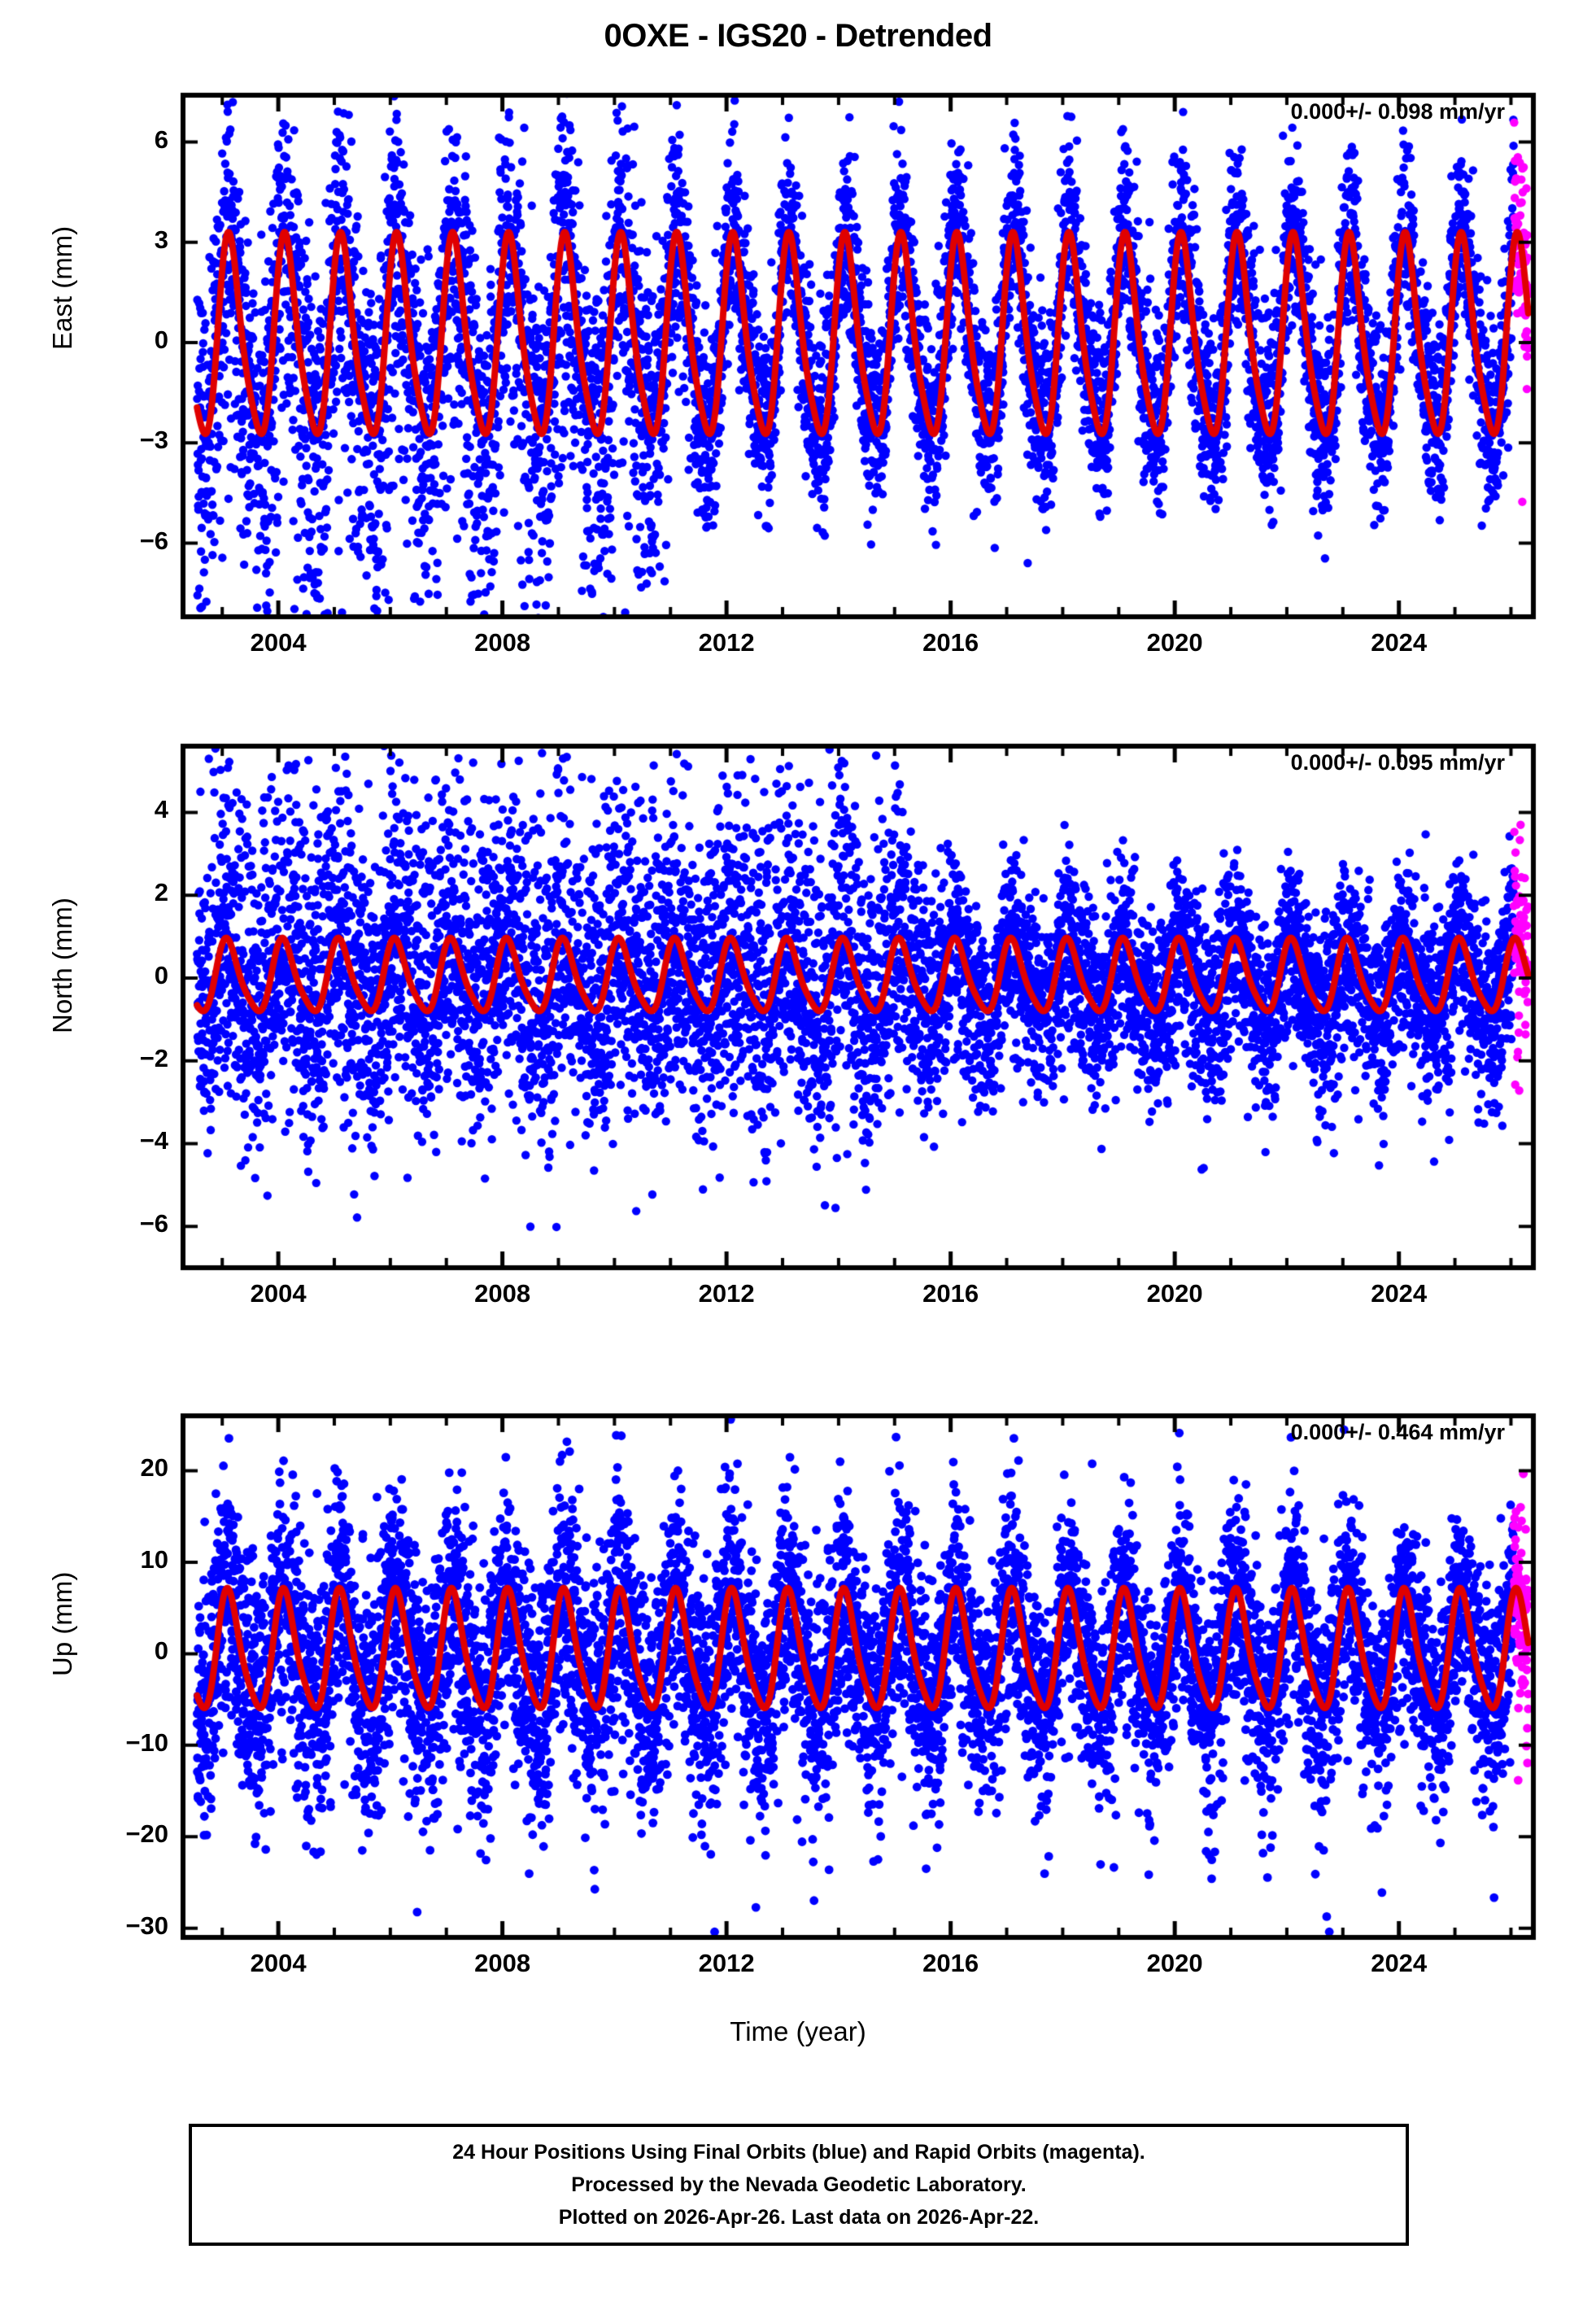 This screenshot has width=1596, height=2306. What do you see at coordinates (153, 540) in the screenshot?
I see `y-tick-label-east: −6` at bounding box center [153, 540].